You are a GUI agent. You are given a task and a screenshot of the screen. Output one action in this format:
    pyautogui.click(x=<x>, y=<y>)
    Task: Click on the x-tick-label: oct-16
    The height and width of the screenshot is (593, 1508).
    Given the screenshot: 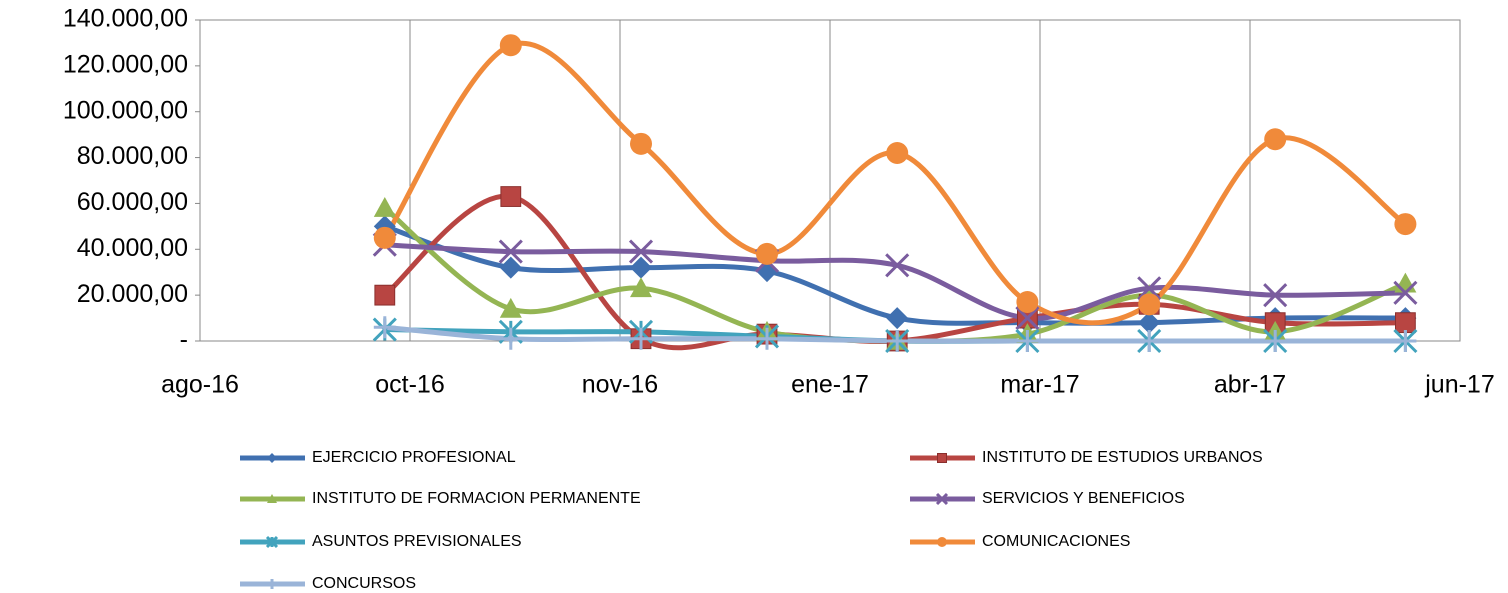 What is the action you would take?
    pyautogui.click(x=409, y=385)
    